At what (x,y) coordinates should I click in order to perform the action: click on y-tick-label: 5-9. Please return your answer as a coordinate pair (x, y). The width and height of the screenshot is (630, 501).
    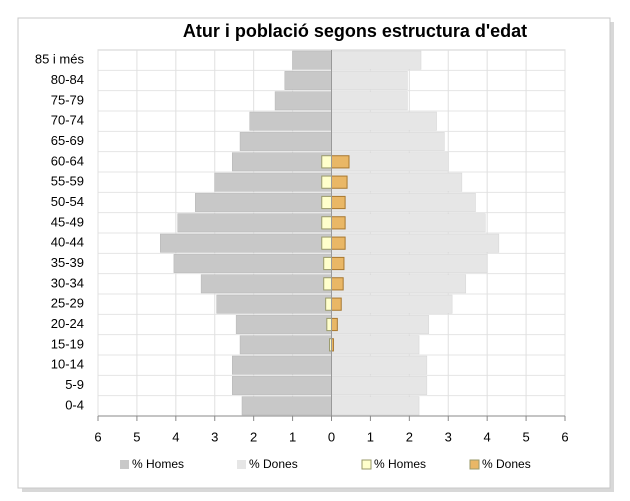
    Looking at the image, I should click on (74, 384).